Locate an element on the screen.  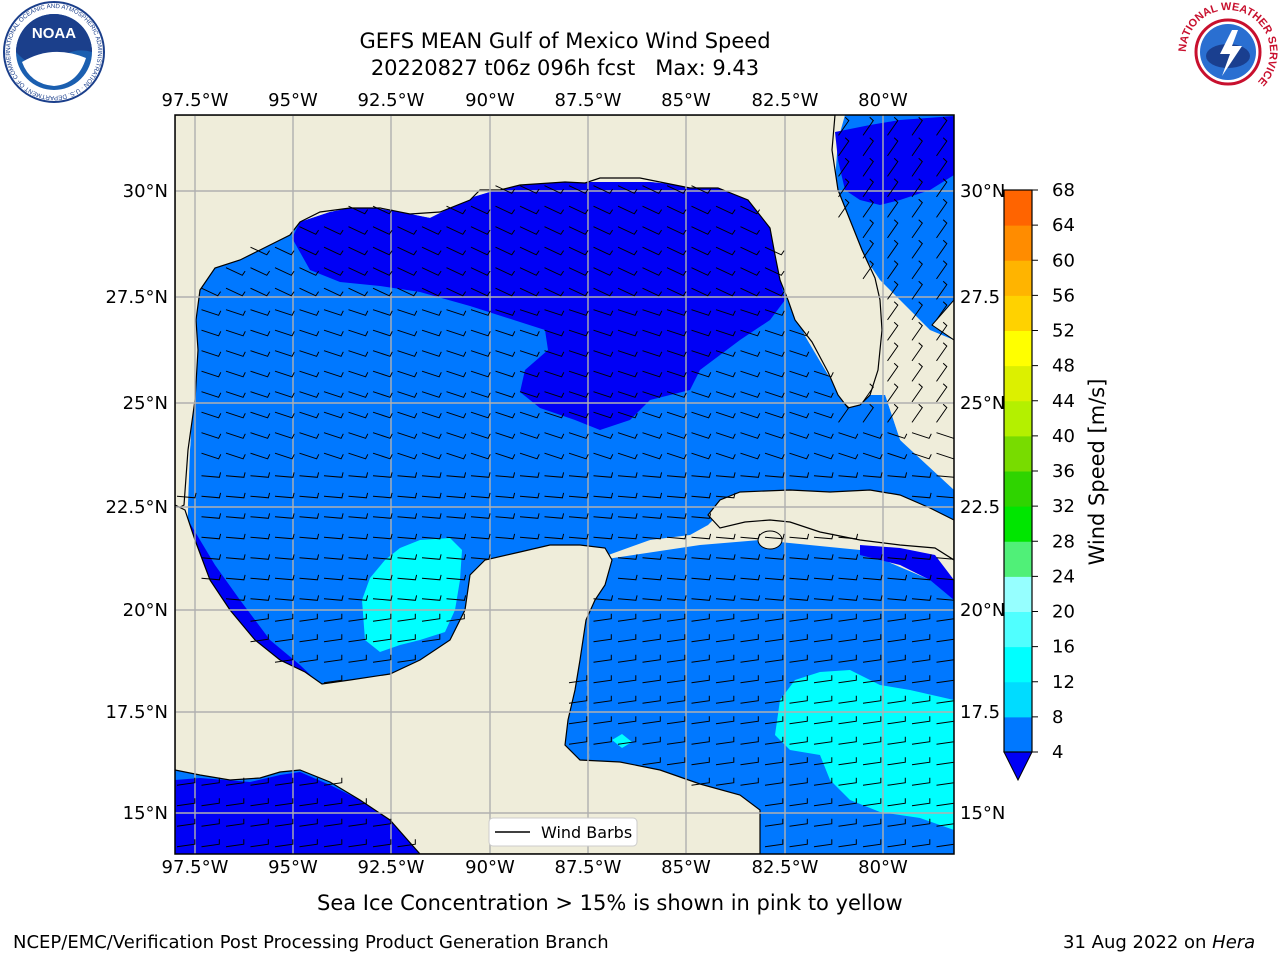
colorbar-tick-label: 48 is located at coordinates (1063, 366).